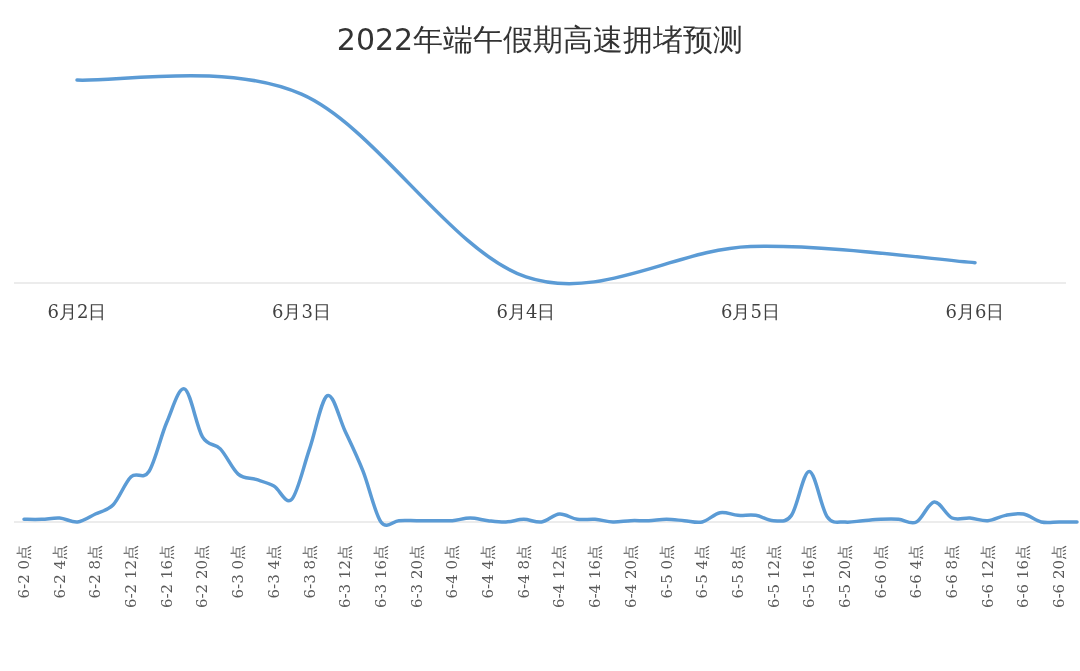 The height and width of the screenshot is (671, 1080). I want to click on x-tick-label: 6月5日, so click(750, 311).